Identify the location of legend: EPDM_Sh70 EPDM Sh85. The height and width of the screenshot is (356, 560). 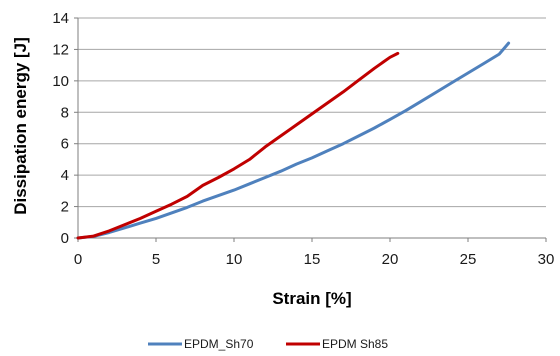
(268, 344).